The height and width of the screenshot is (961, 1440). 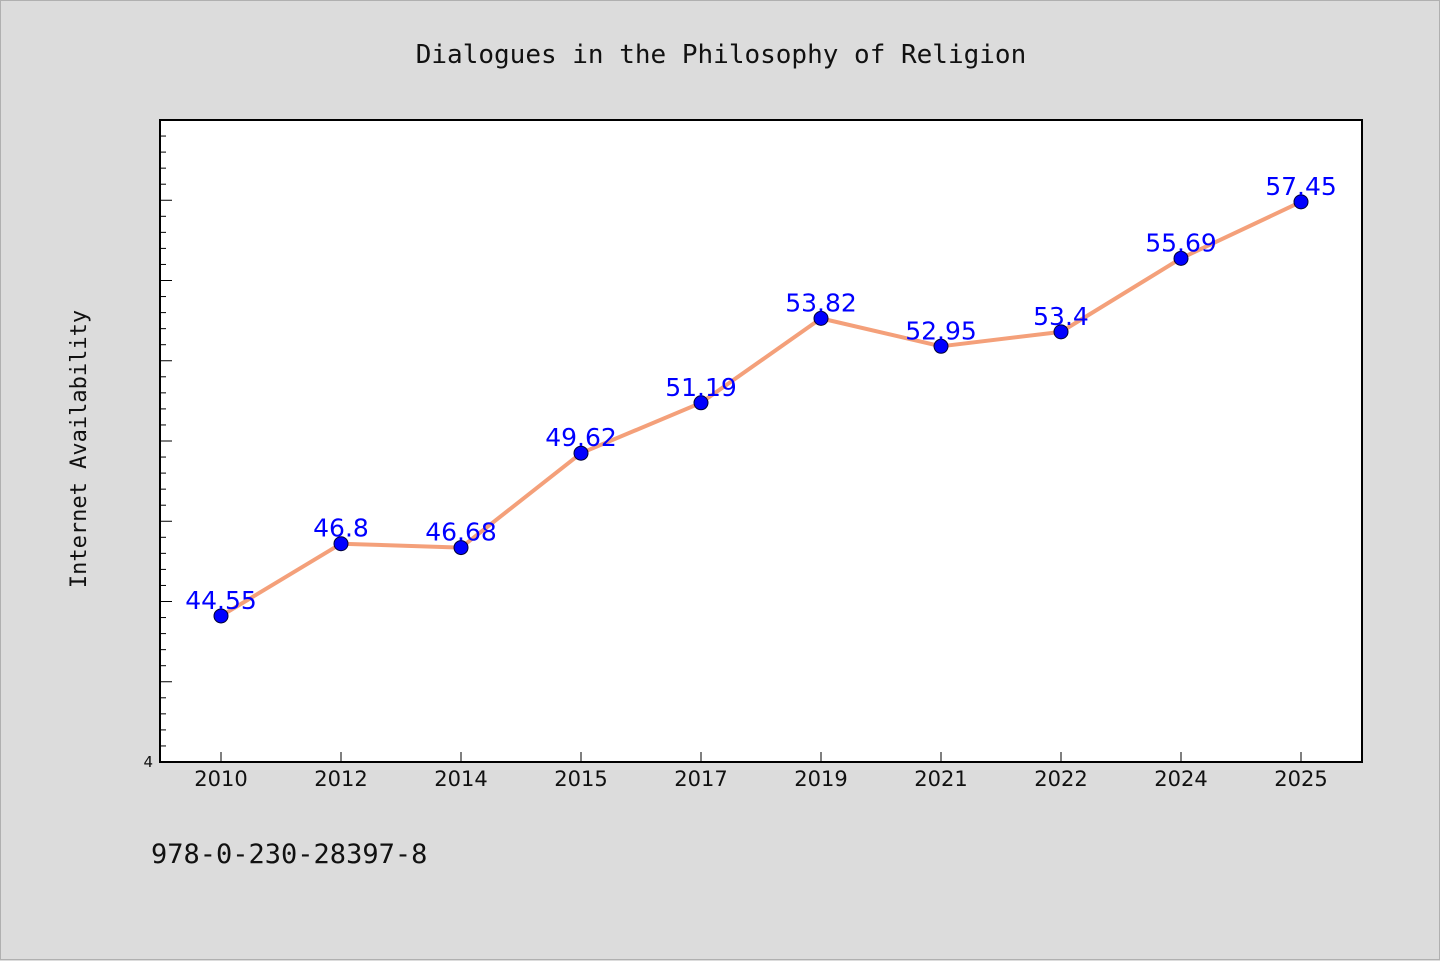 What do you see at coordinates (461, 532) in the screenshot?
I see `data-label: 46.68` at bounding box center [461, 532].